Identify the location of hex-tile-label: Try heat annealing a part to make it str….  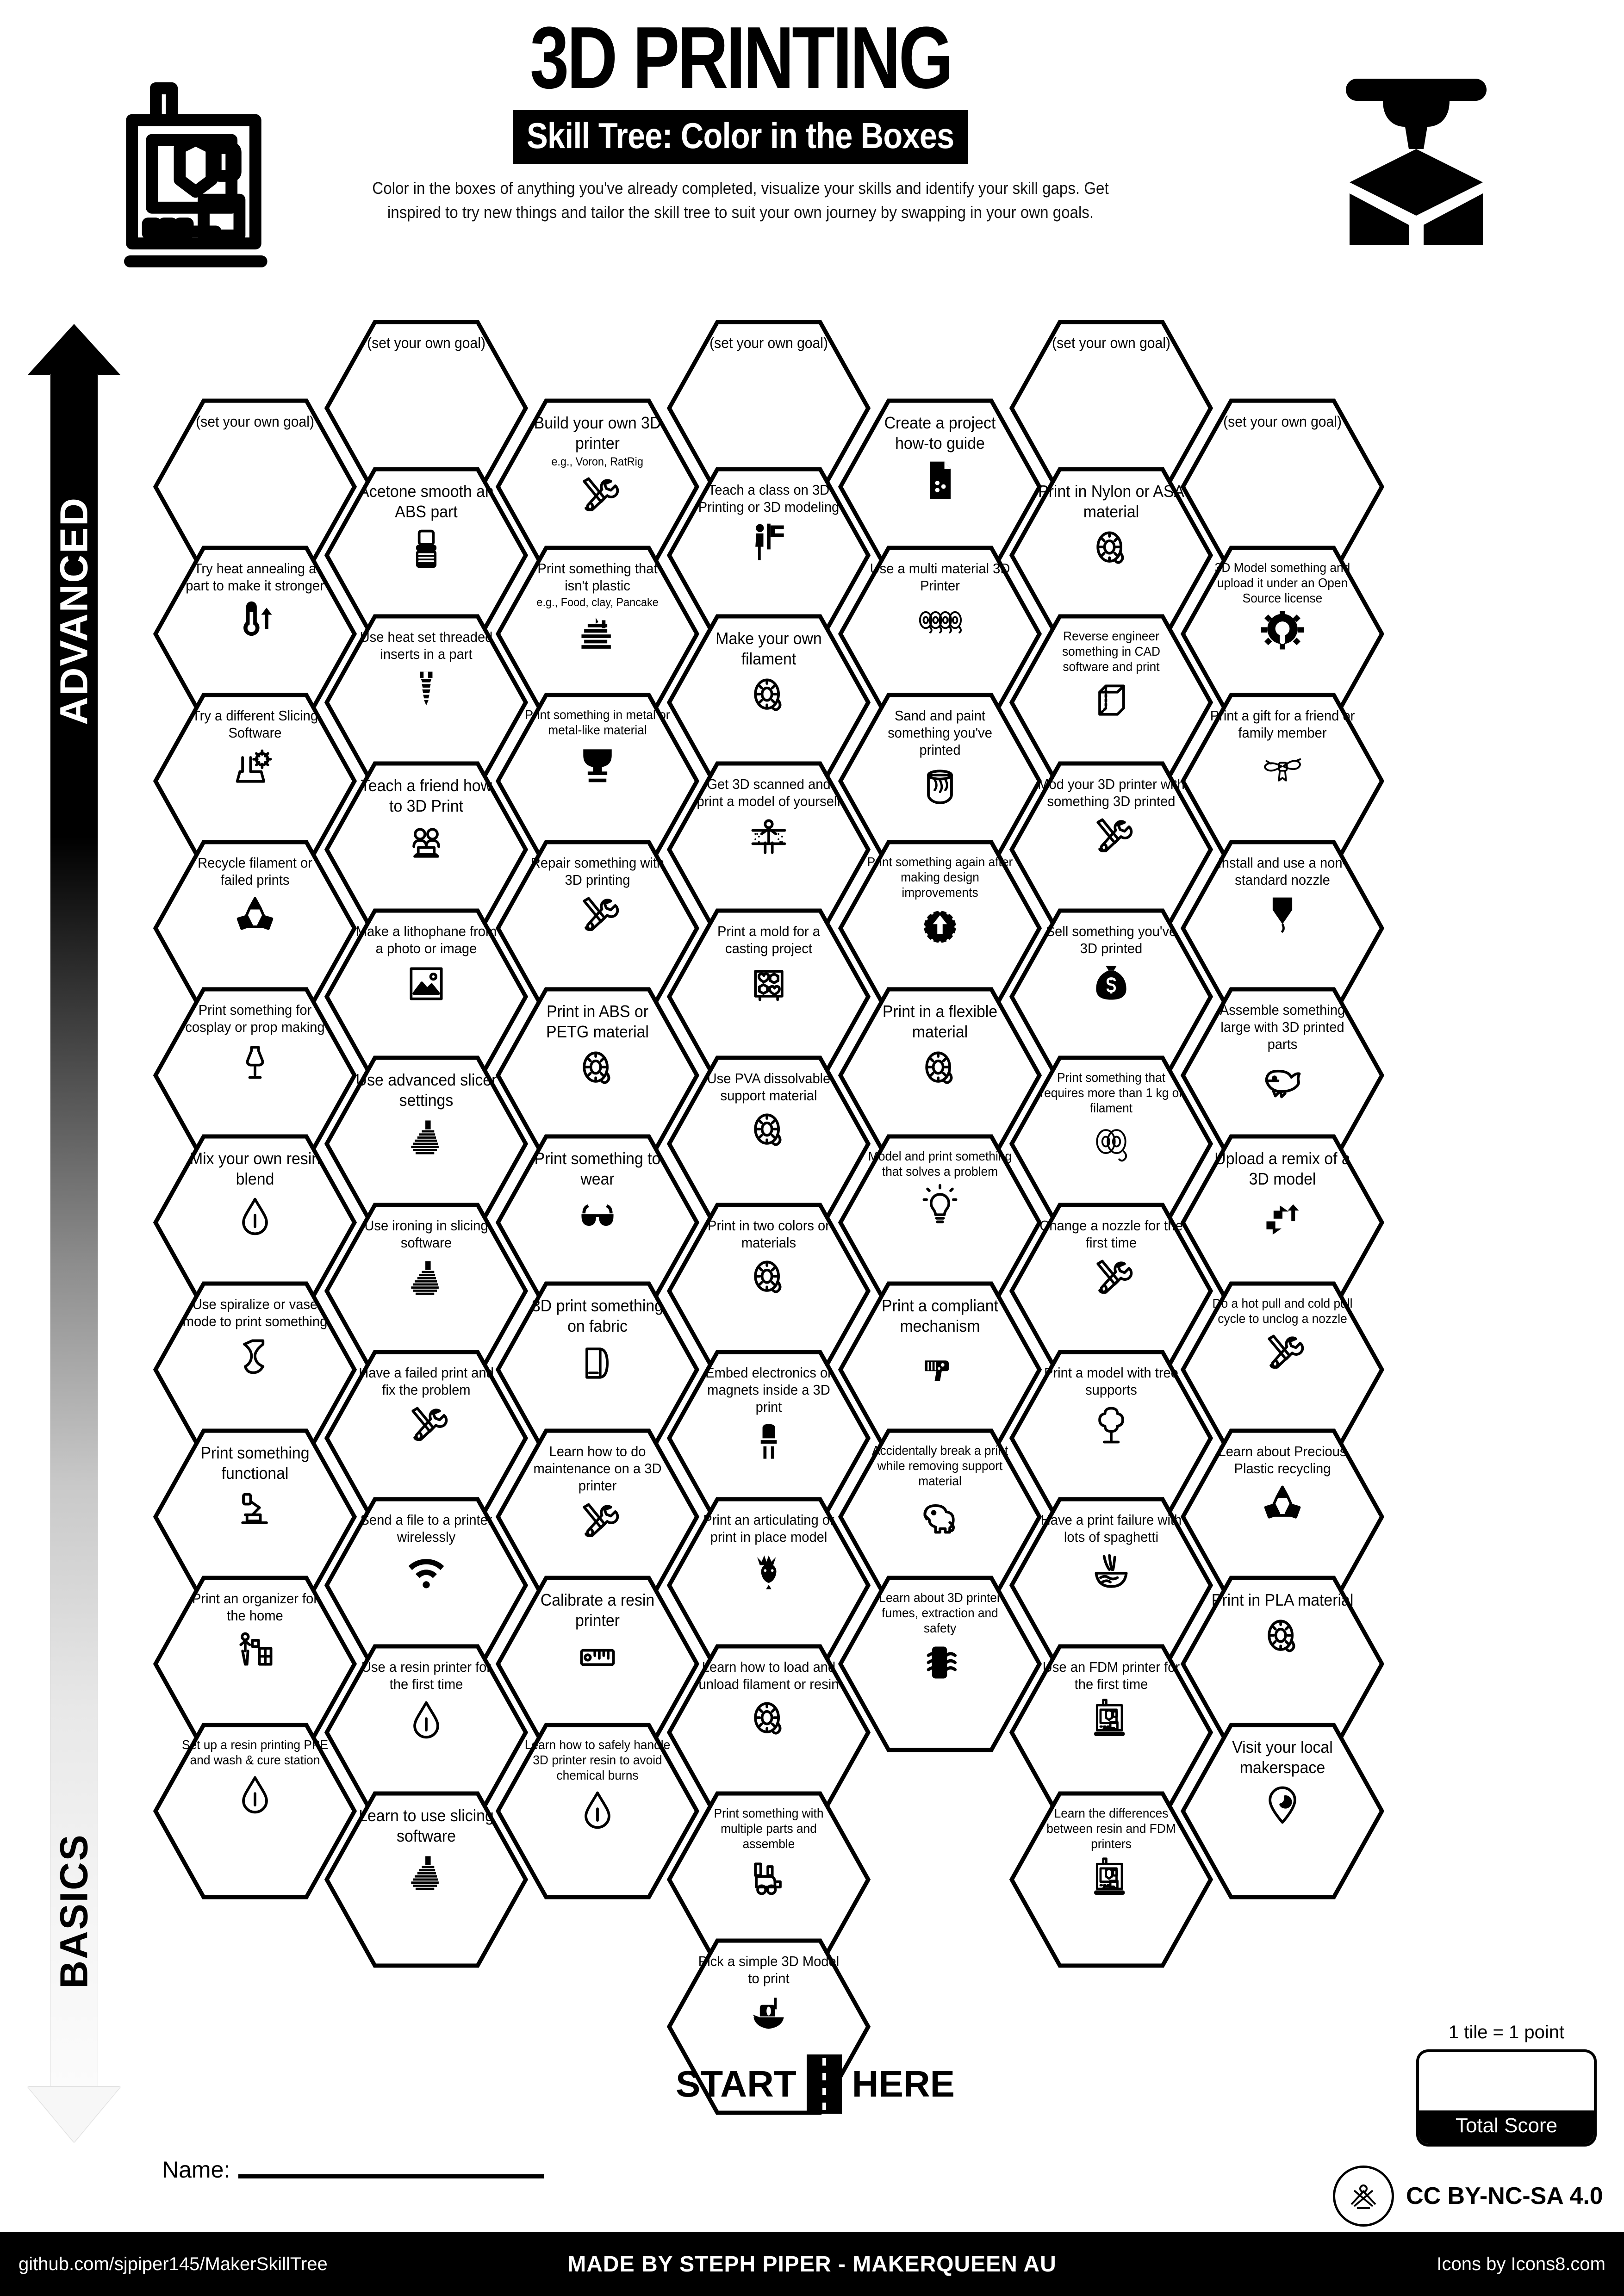
(255, 577).